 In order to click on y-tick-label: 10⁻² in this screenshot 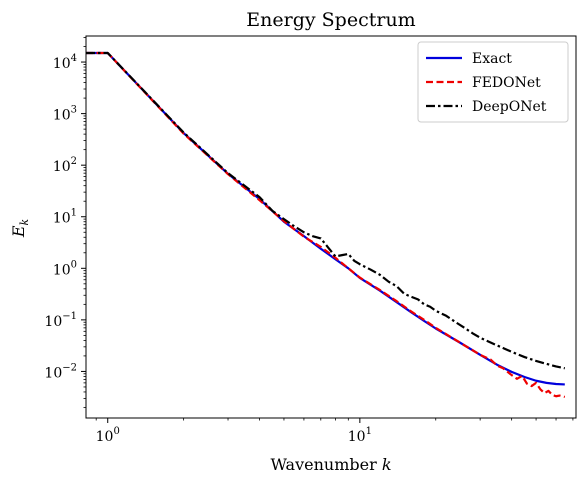, I will do `click(60, 371)`.